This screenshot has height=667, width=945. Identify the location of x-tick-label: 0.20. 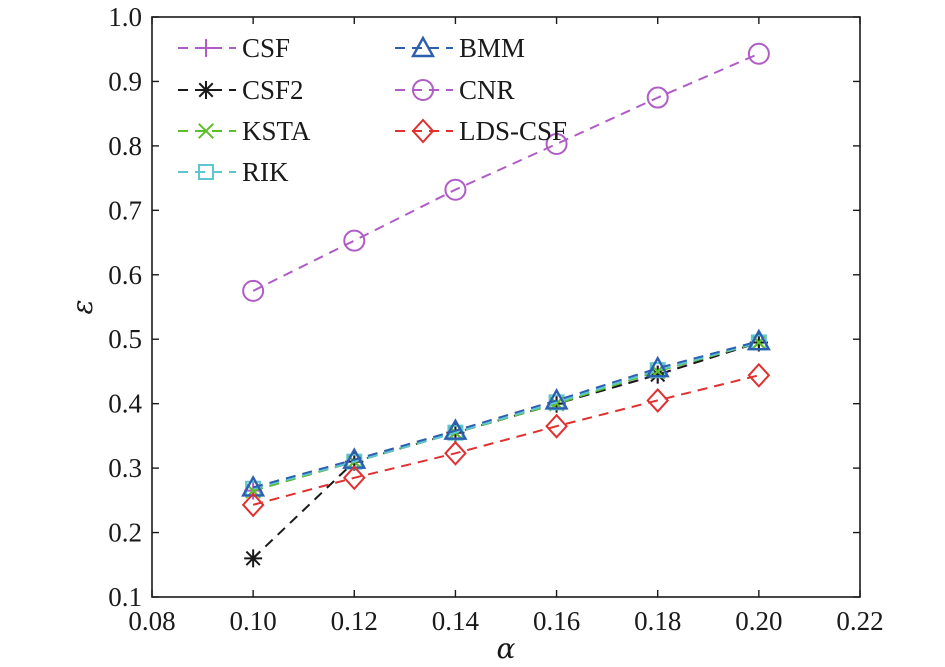
(758, 621).